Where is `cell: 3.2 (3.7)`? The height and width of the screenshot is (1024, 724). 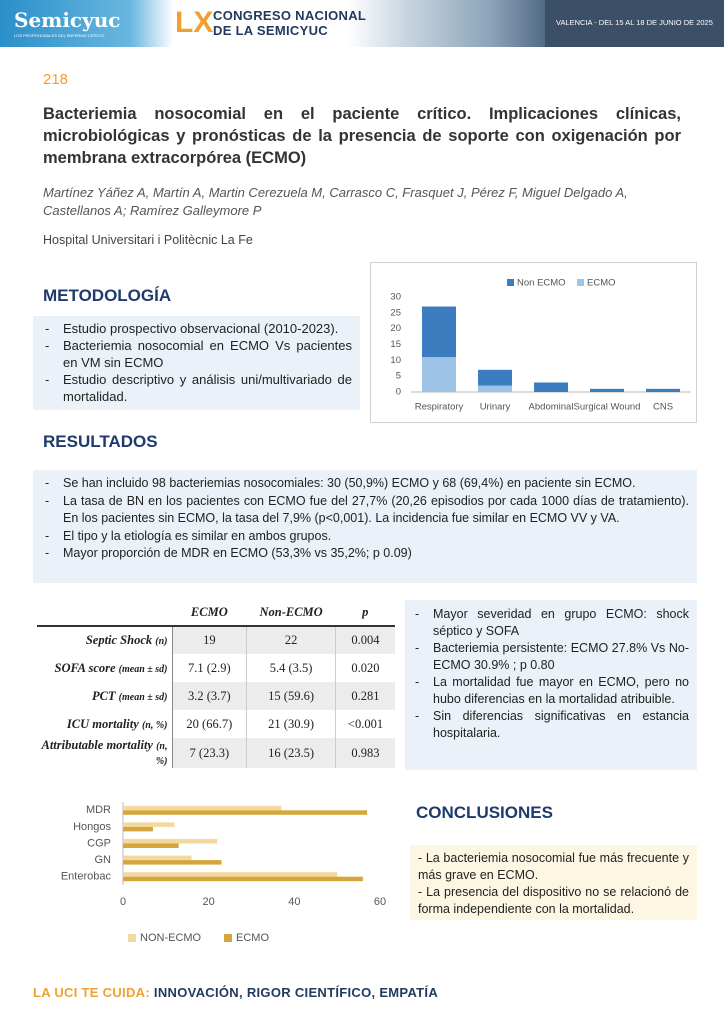
cell: 3.2 (3.7) is located at coordinates (210, 696).